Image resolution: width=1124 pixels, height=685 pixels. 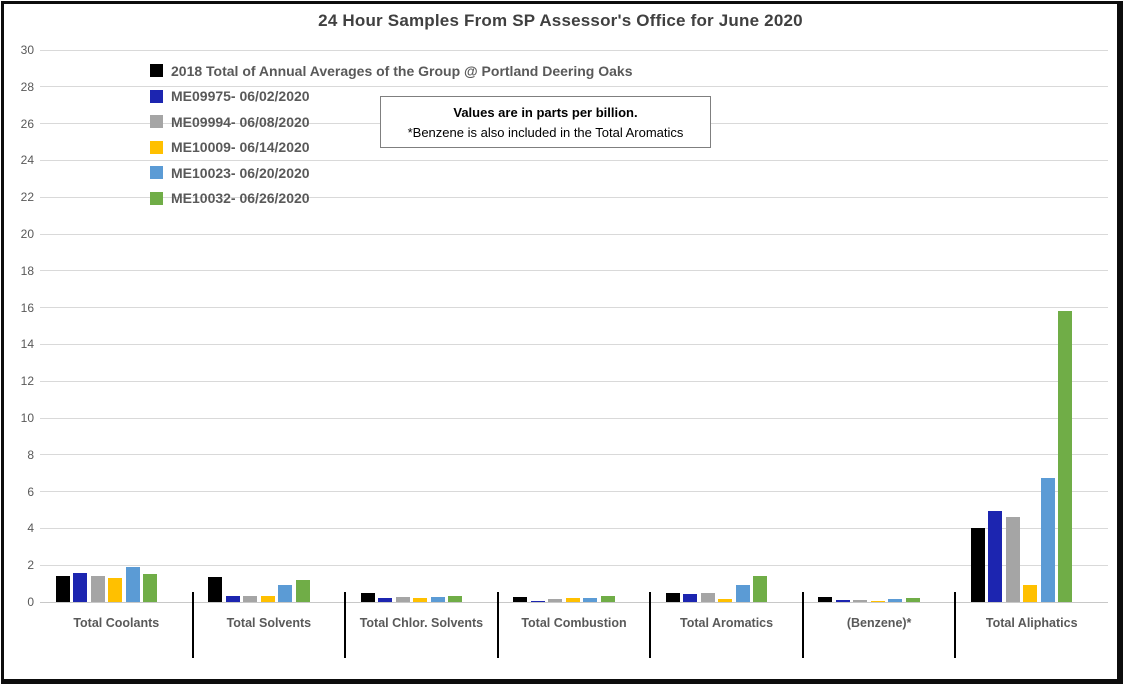 What do you see at coordinates (269, 623) in the screenshot?
I see `category-label: Total Solvents` at bounding box center [269, 623].